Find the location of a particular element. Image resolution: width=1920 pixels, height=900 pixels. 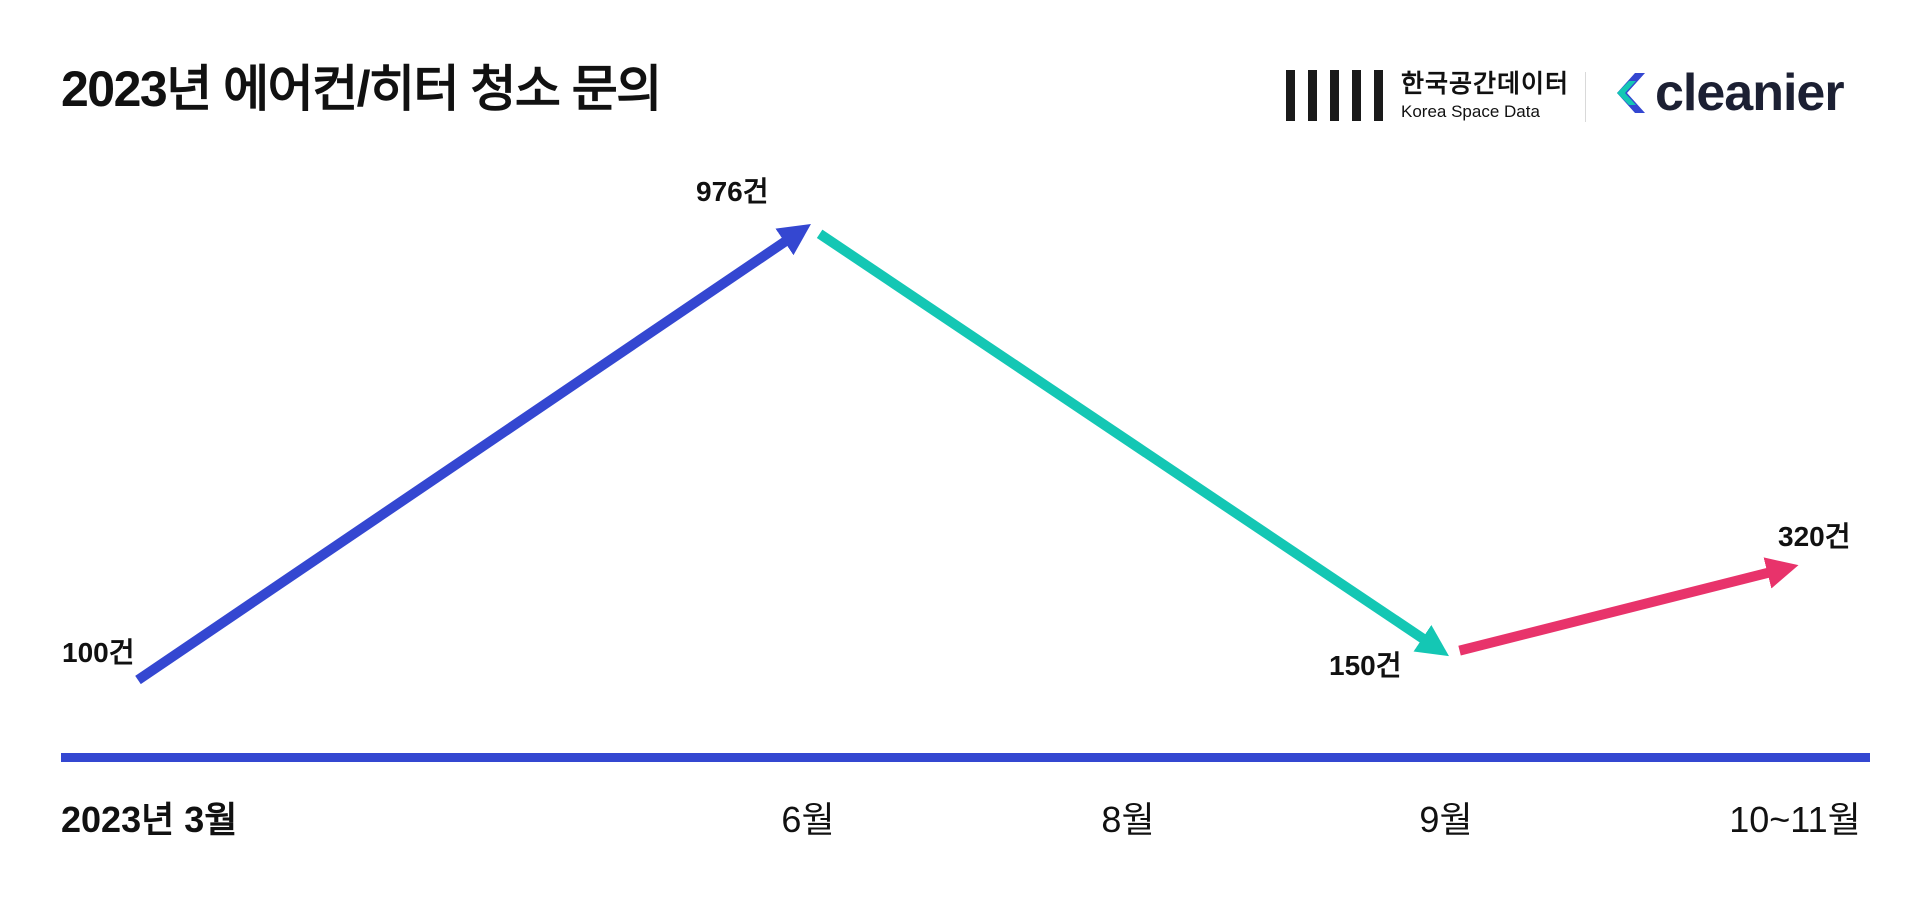

ksd-english-name: Korea Space Data is located at coordinates (1470, 111).